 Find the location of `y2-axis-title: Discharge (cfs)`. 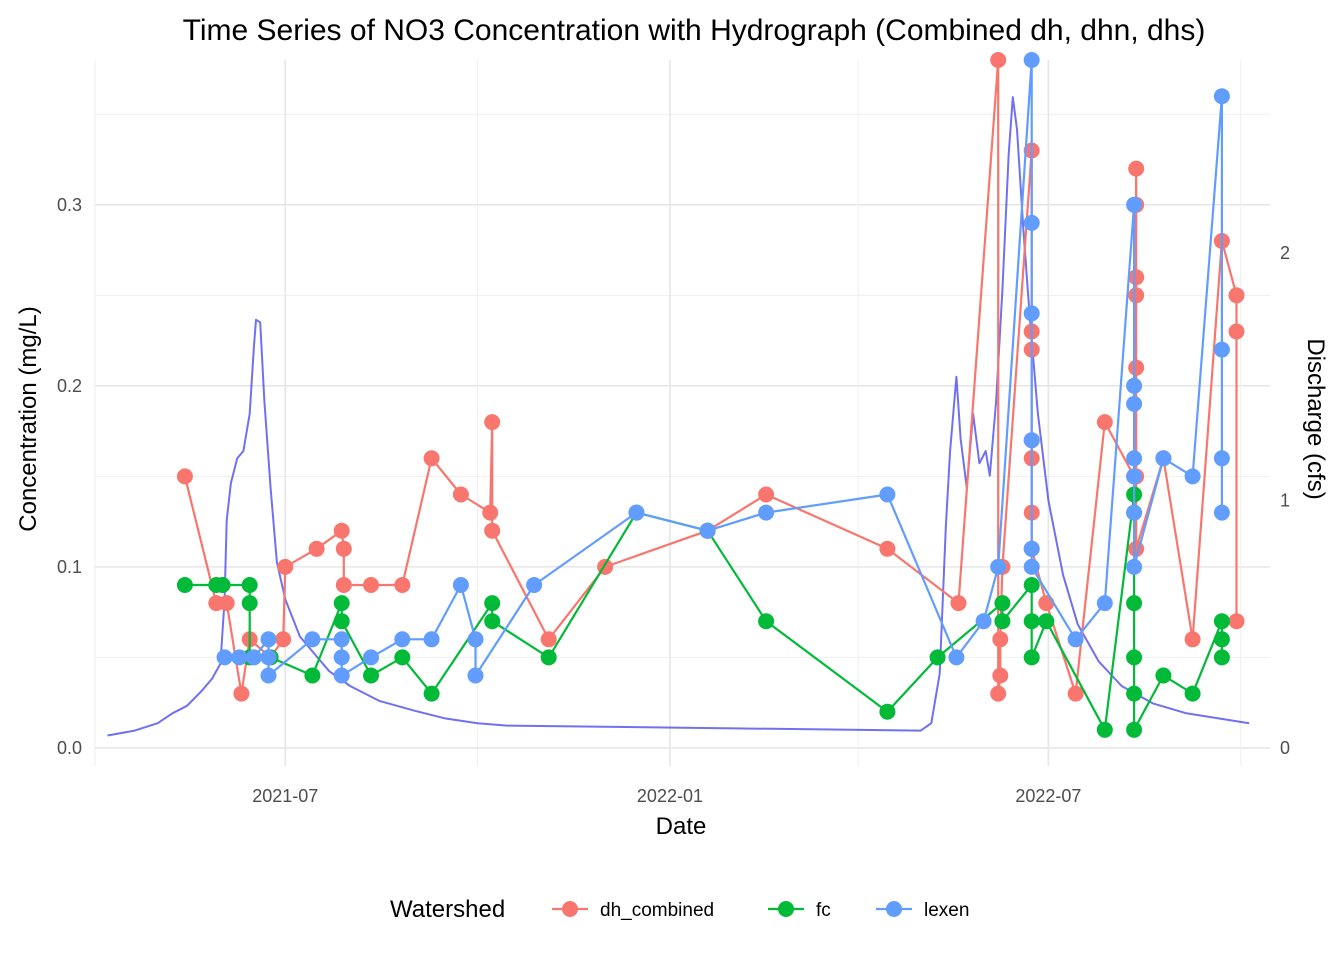

y2-axis-title: Discharge (cfs) is located at coordinates (1315, 418).